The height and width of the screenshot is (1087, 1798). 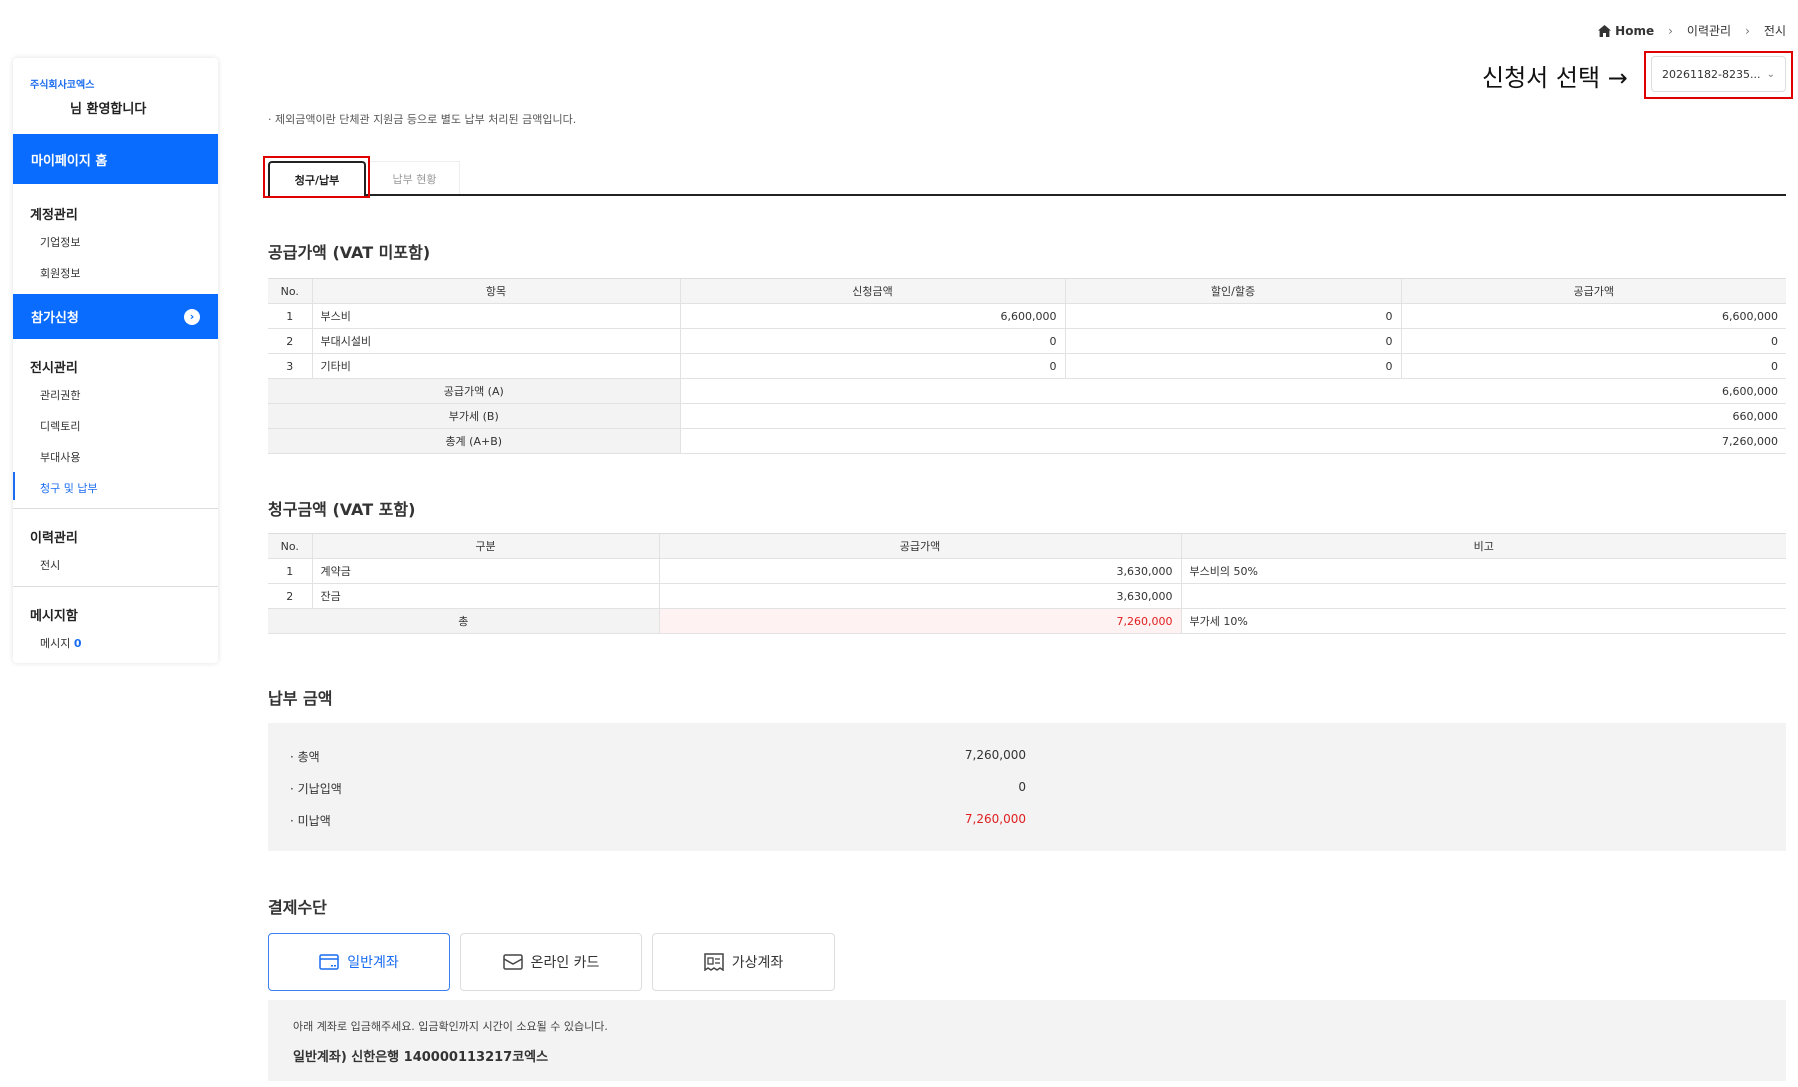 I want to click on breadcrumb-home: Home, so click(x=1626, y=31).